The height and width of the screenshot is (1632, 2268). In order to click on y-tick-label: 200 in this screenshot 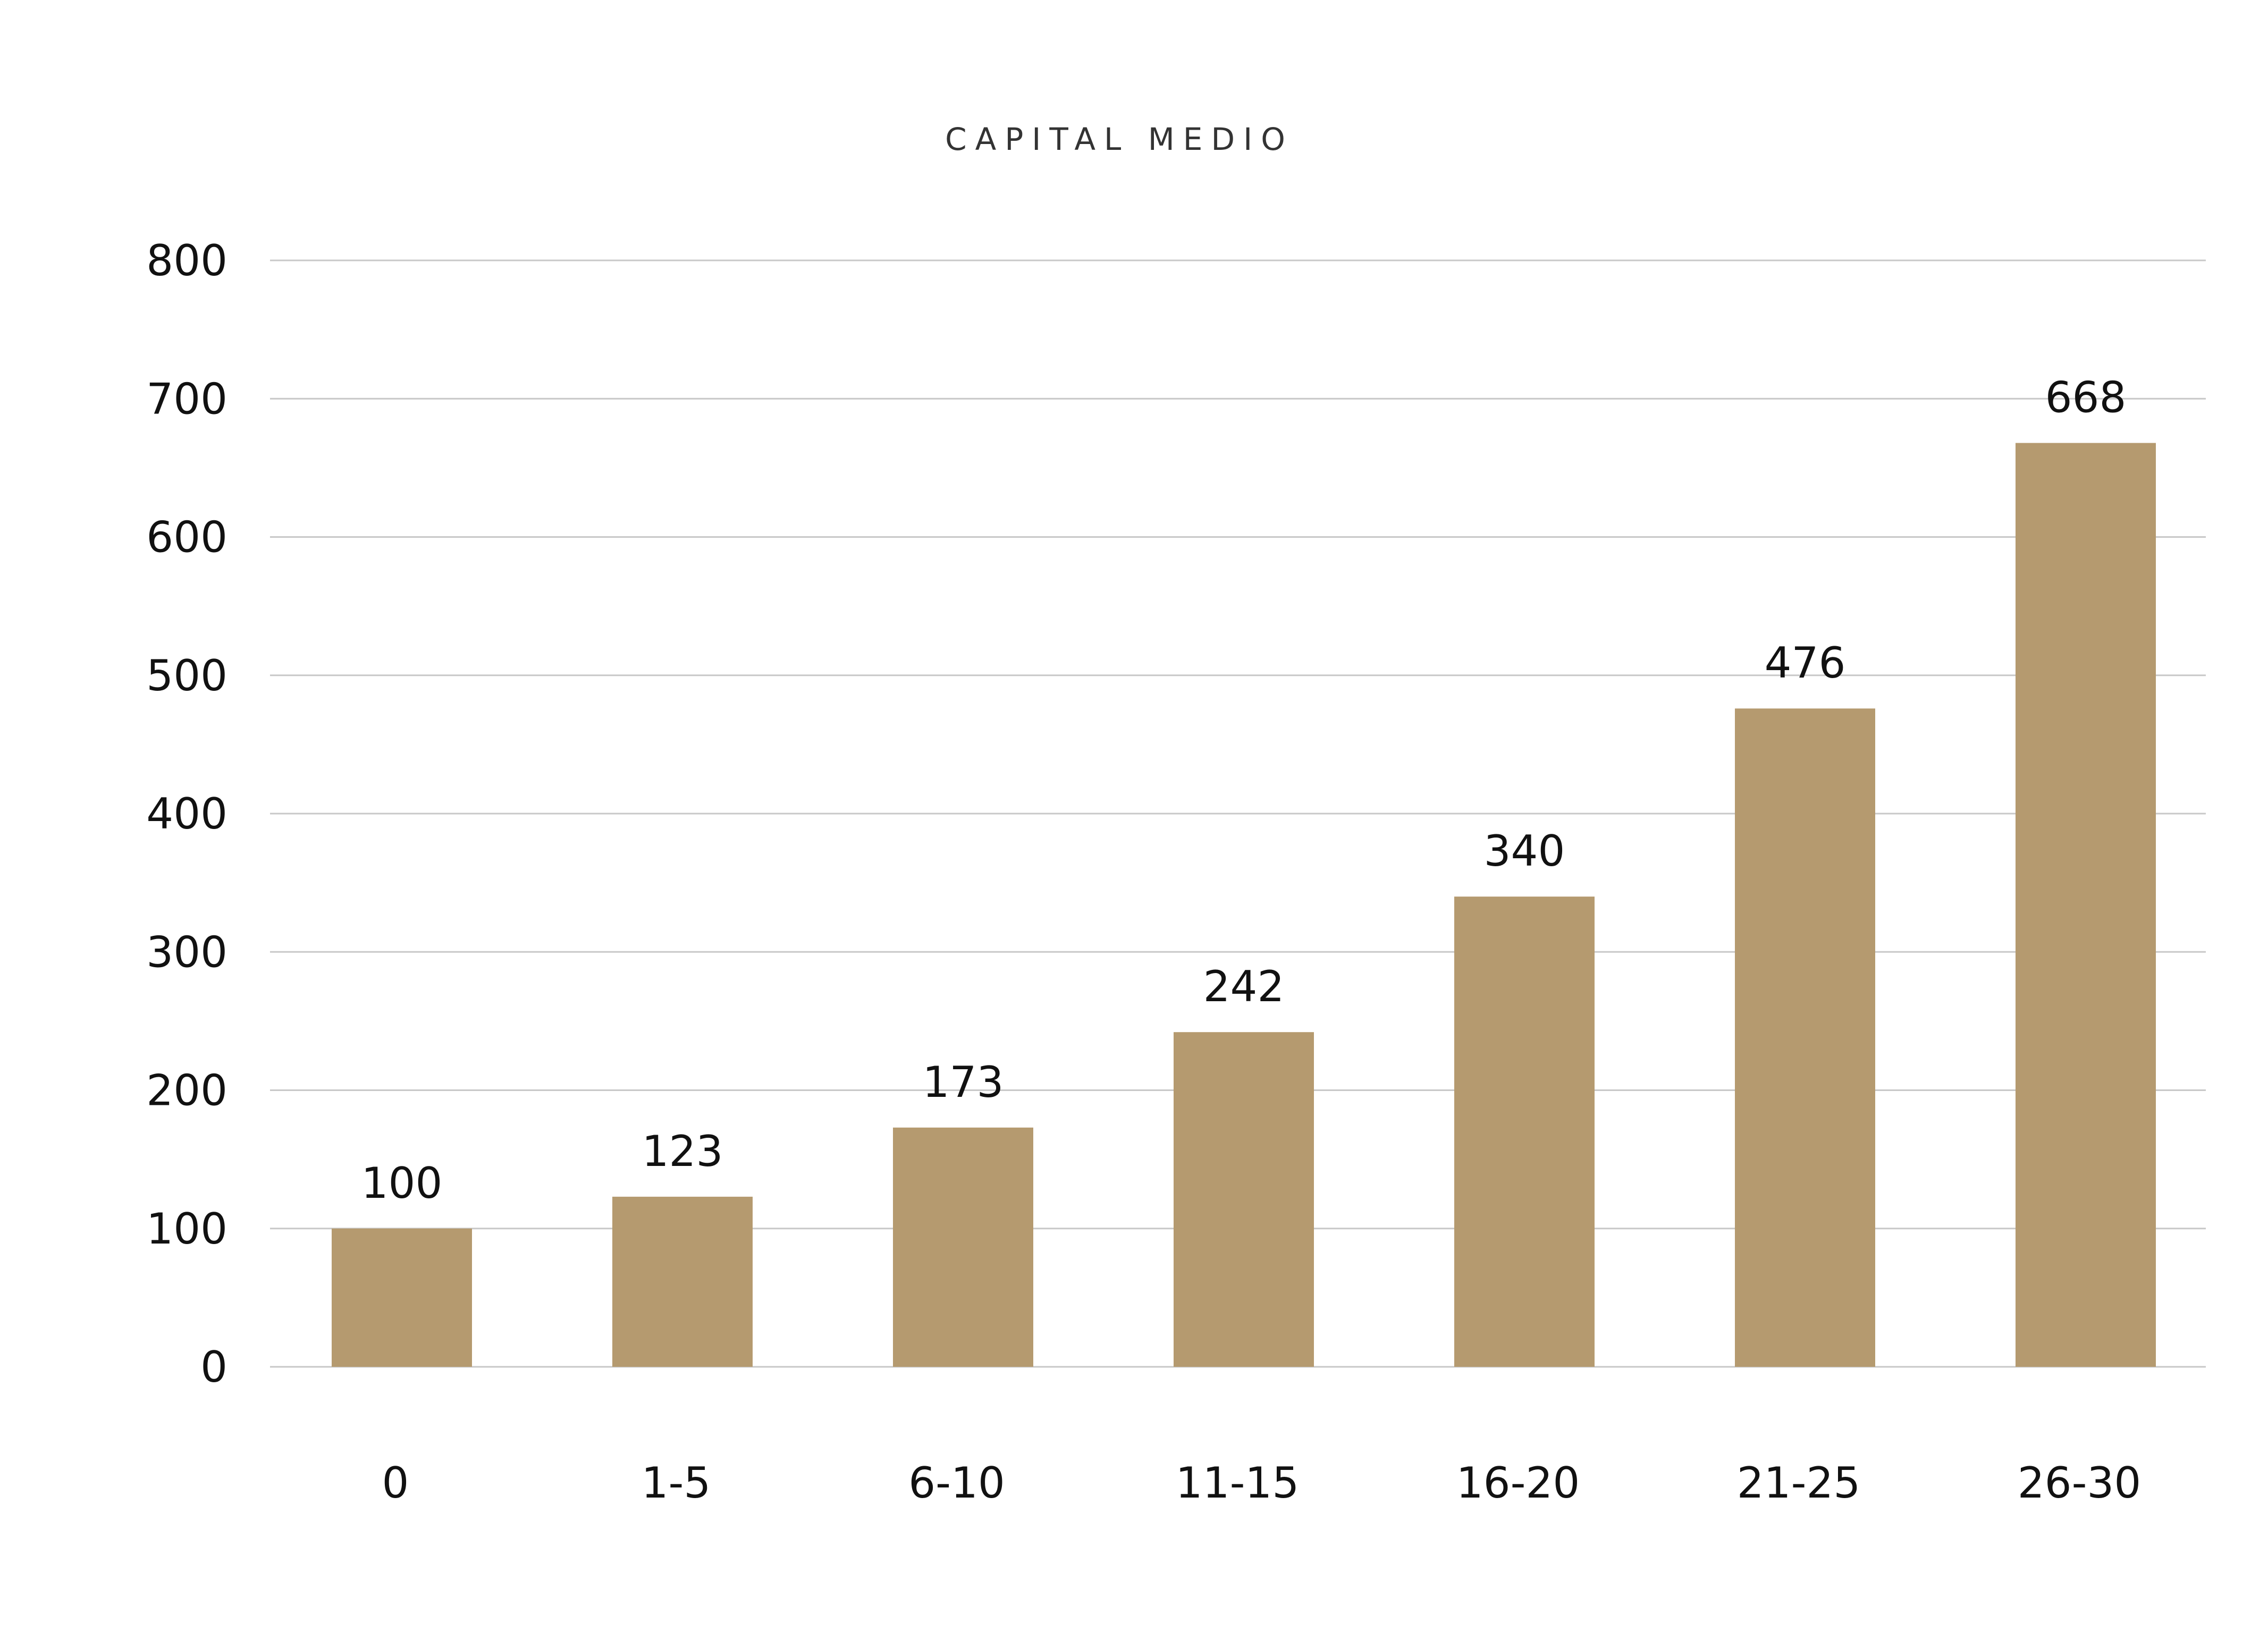, I will do `click(187, 1090)`.